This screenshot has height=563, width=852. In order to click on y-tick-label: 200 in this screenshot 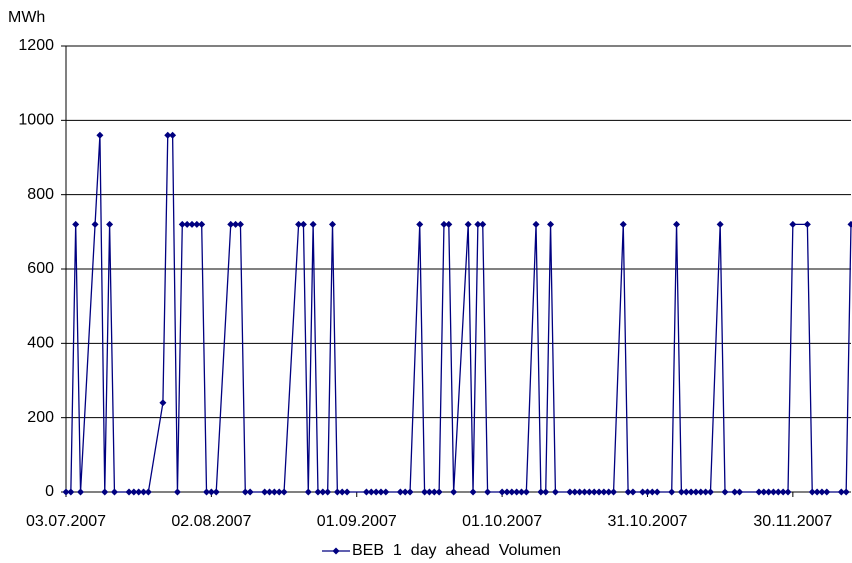, I will do `click(40, 417)`.